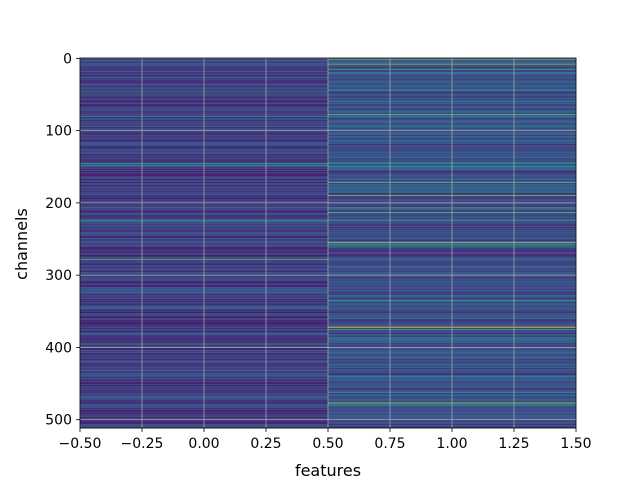  I want to click on x-axis-label: features, so click(328, 470).